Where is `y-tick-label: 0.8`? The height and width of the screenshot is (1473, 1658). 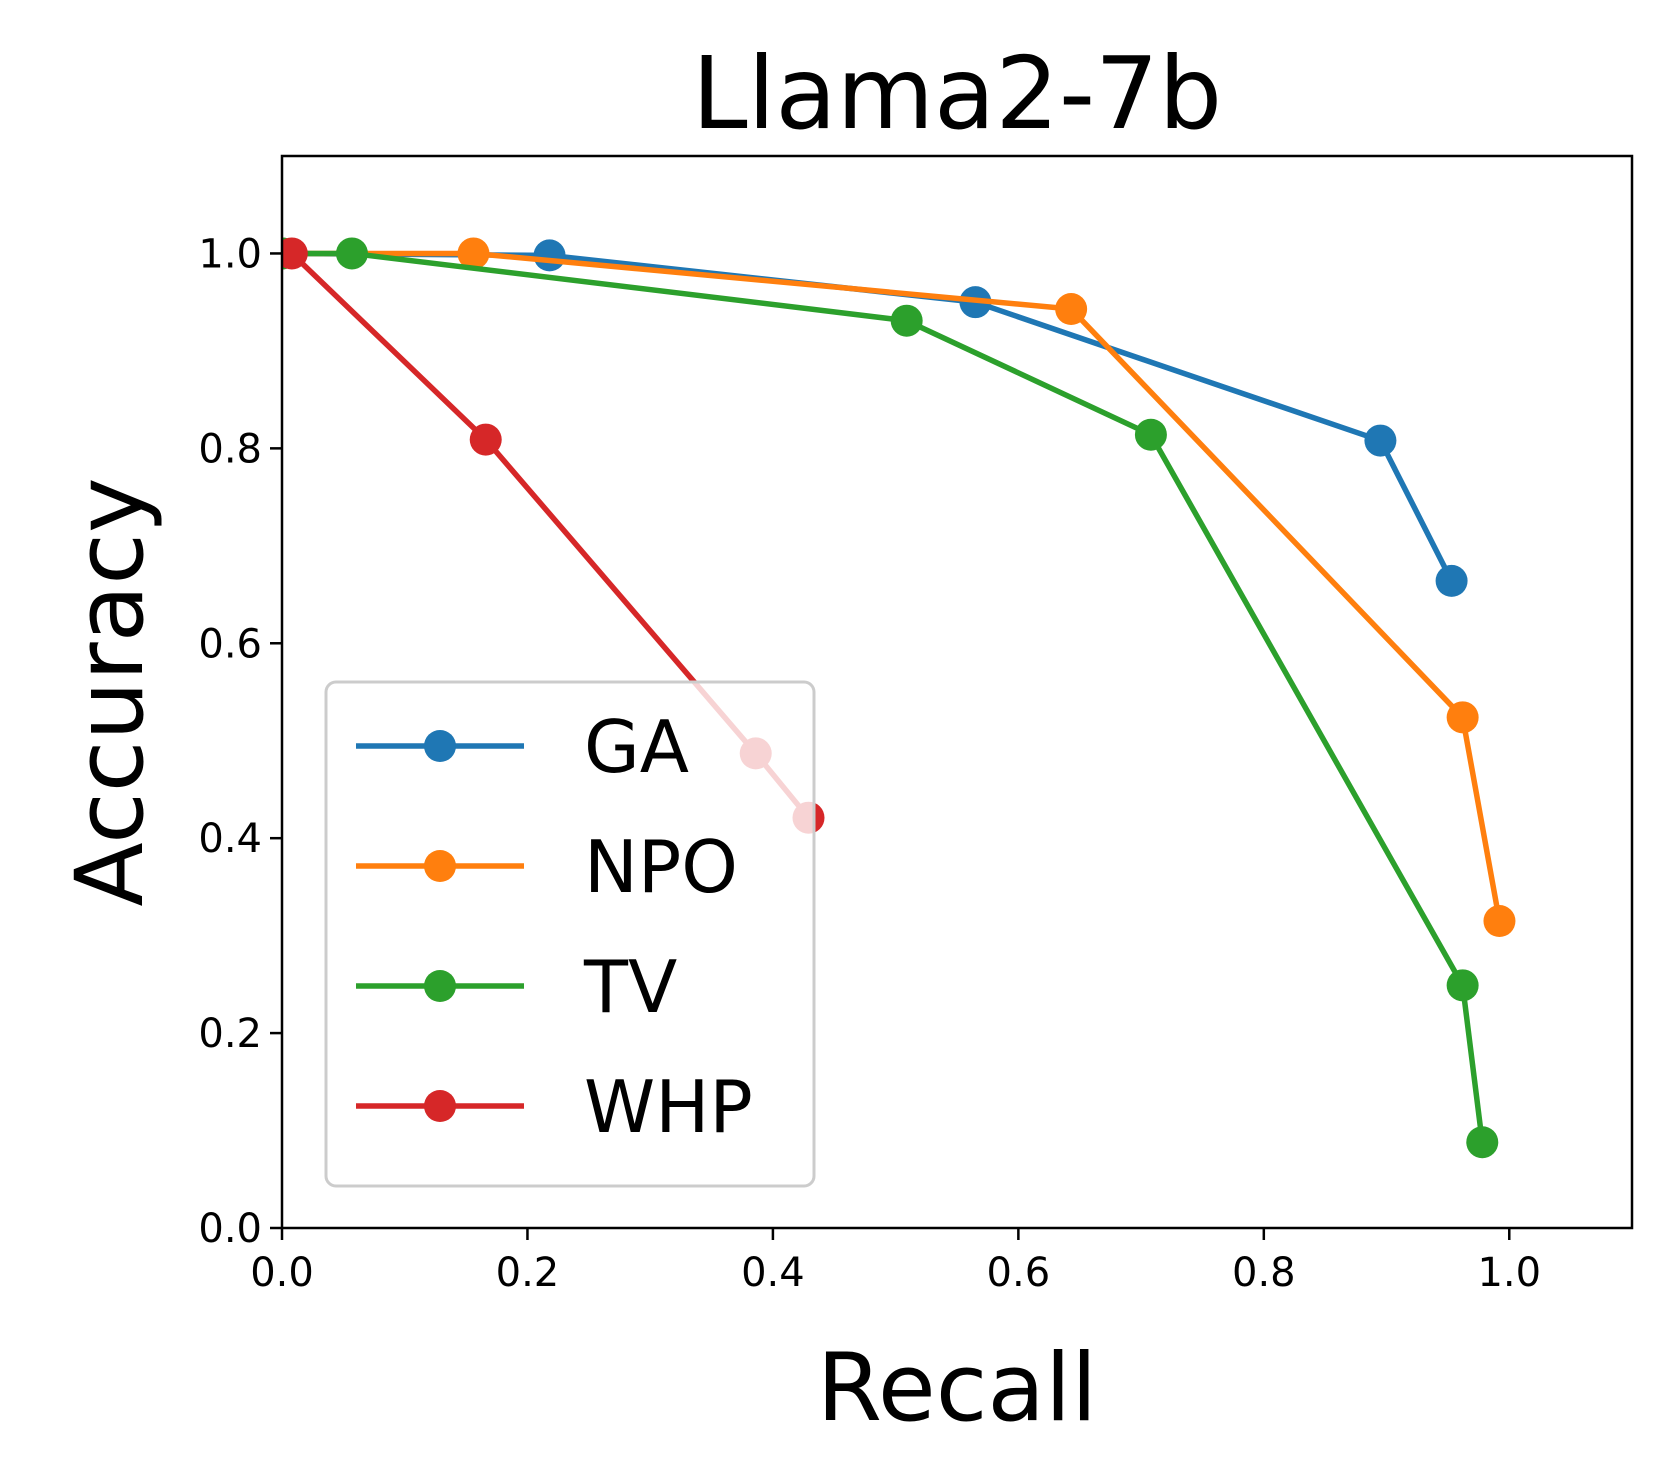
y-tick-label: 0.8 is located at coordinates (230, 449).